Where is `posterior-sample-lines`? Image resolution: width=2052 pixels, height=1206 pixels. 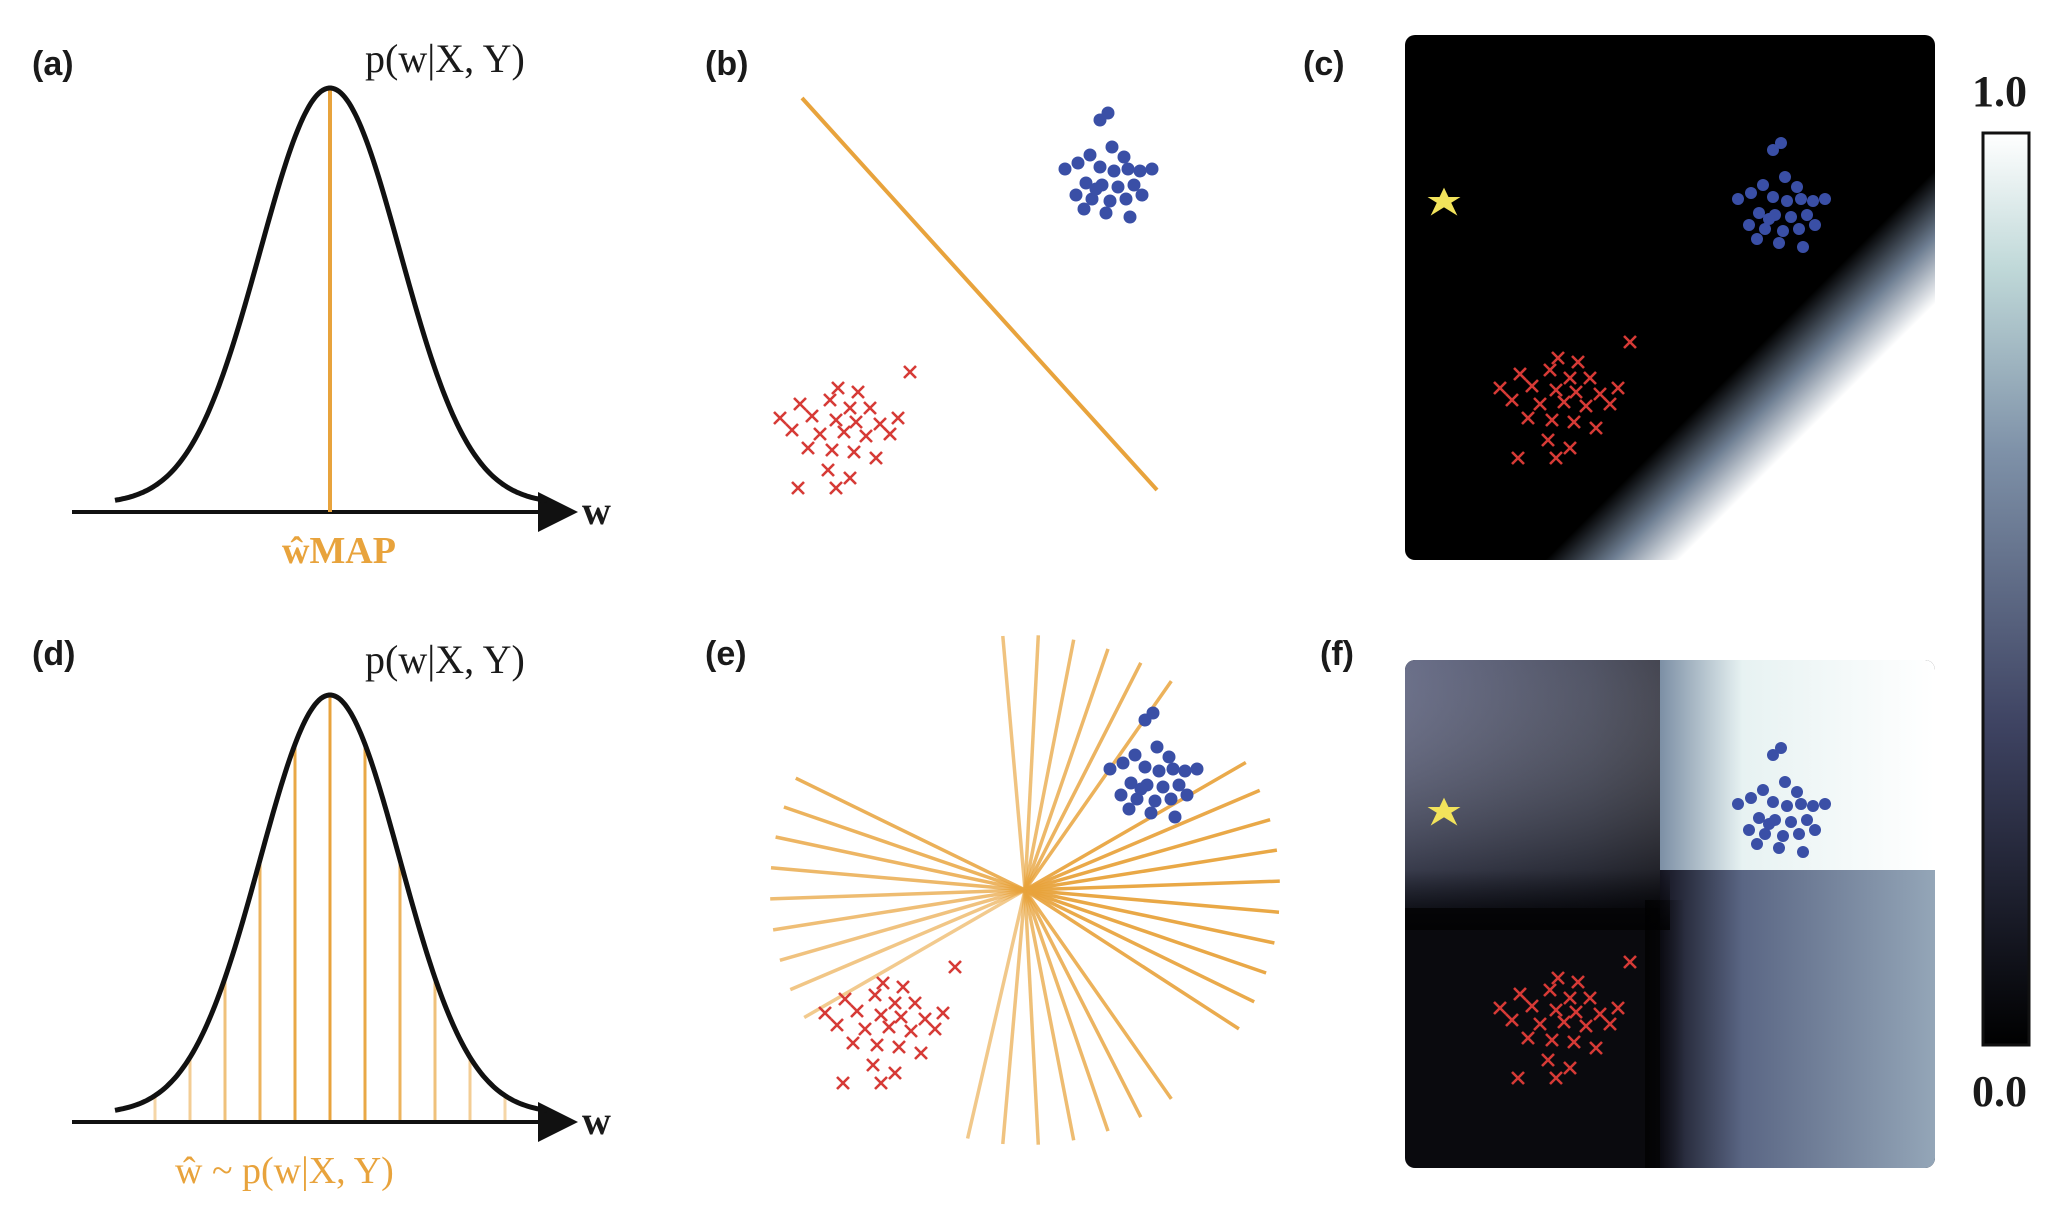 posterior-sample-lines is located at coordinates (330, 908).